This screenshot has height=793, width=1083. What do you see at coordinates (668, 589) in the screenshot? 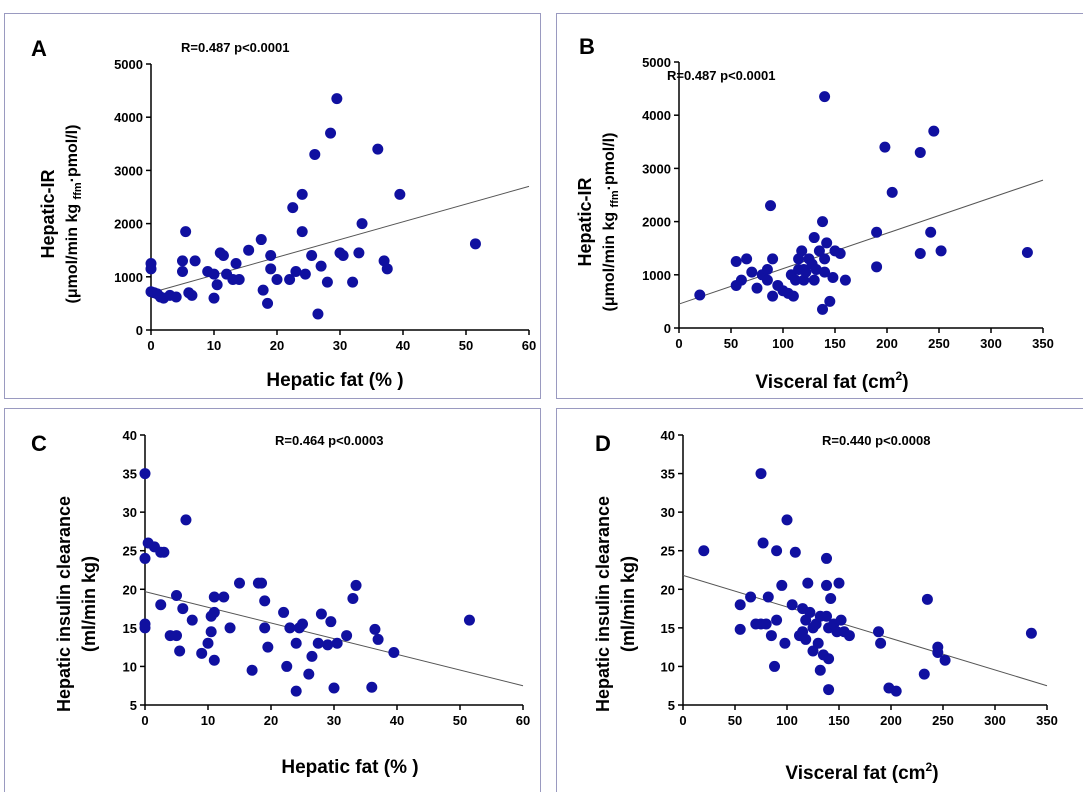
I see `y-tick-label: 20` at bounding box center [668, 589].